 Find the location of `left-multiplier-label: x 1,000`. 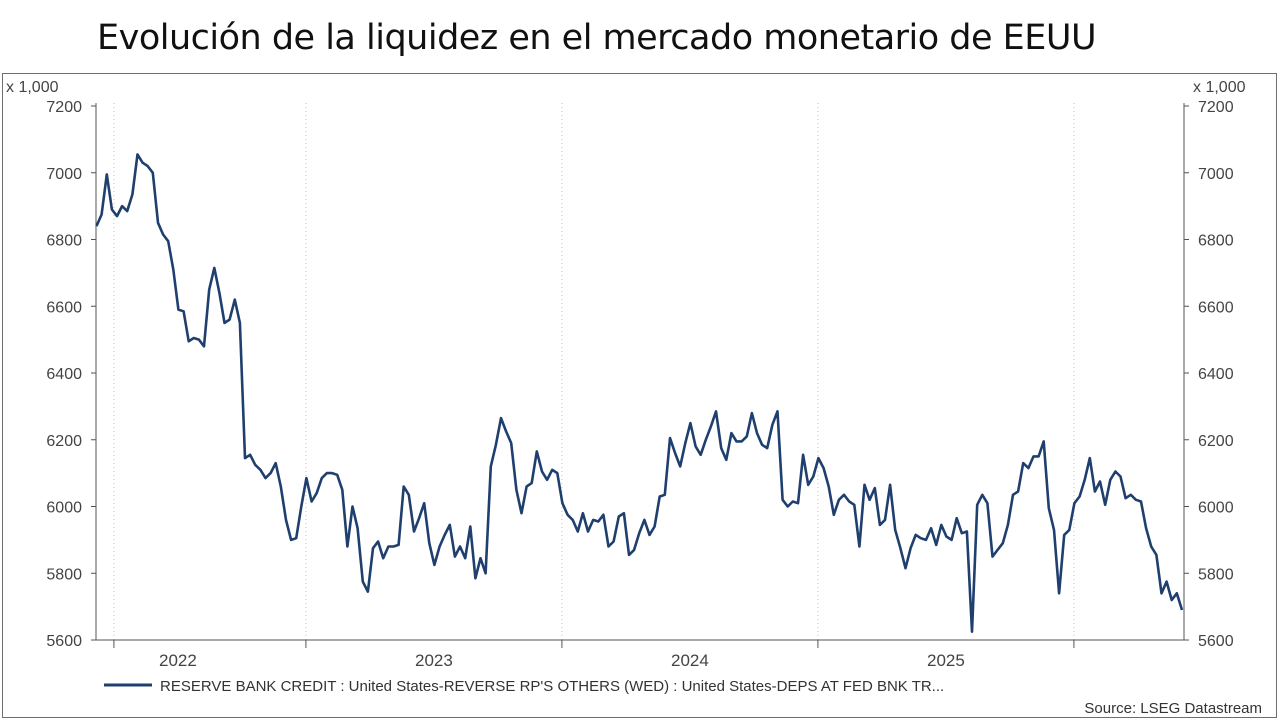

left-multiplier-label: x 1,000 is located at coordinates (32, 87).